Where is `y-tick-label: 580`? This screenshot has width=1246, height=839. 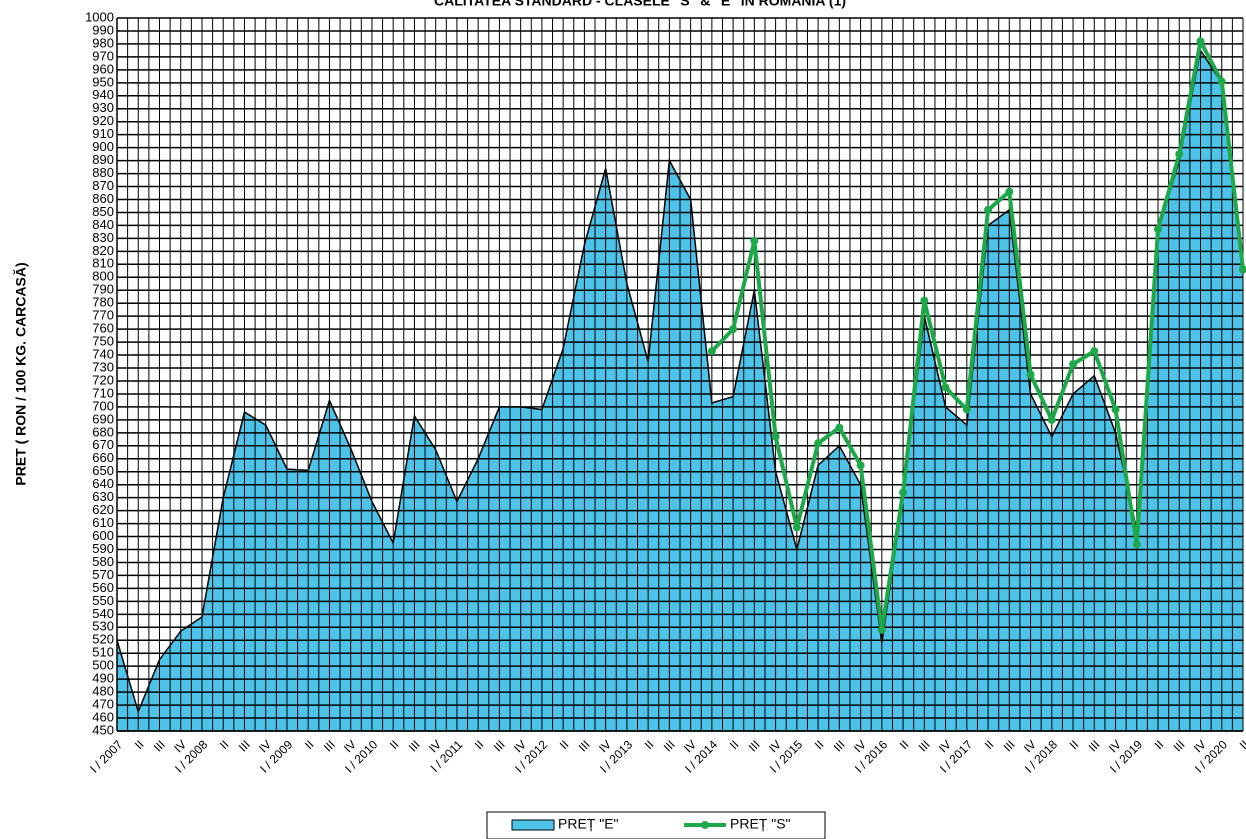 y-tick-label: 580 is located at coordinates (103, 561).